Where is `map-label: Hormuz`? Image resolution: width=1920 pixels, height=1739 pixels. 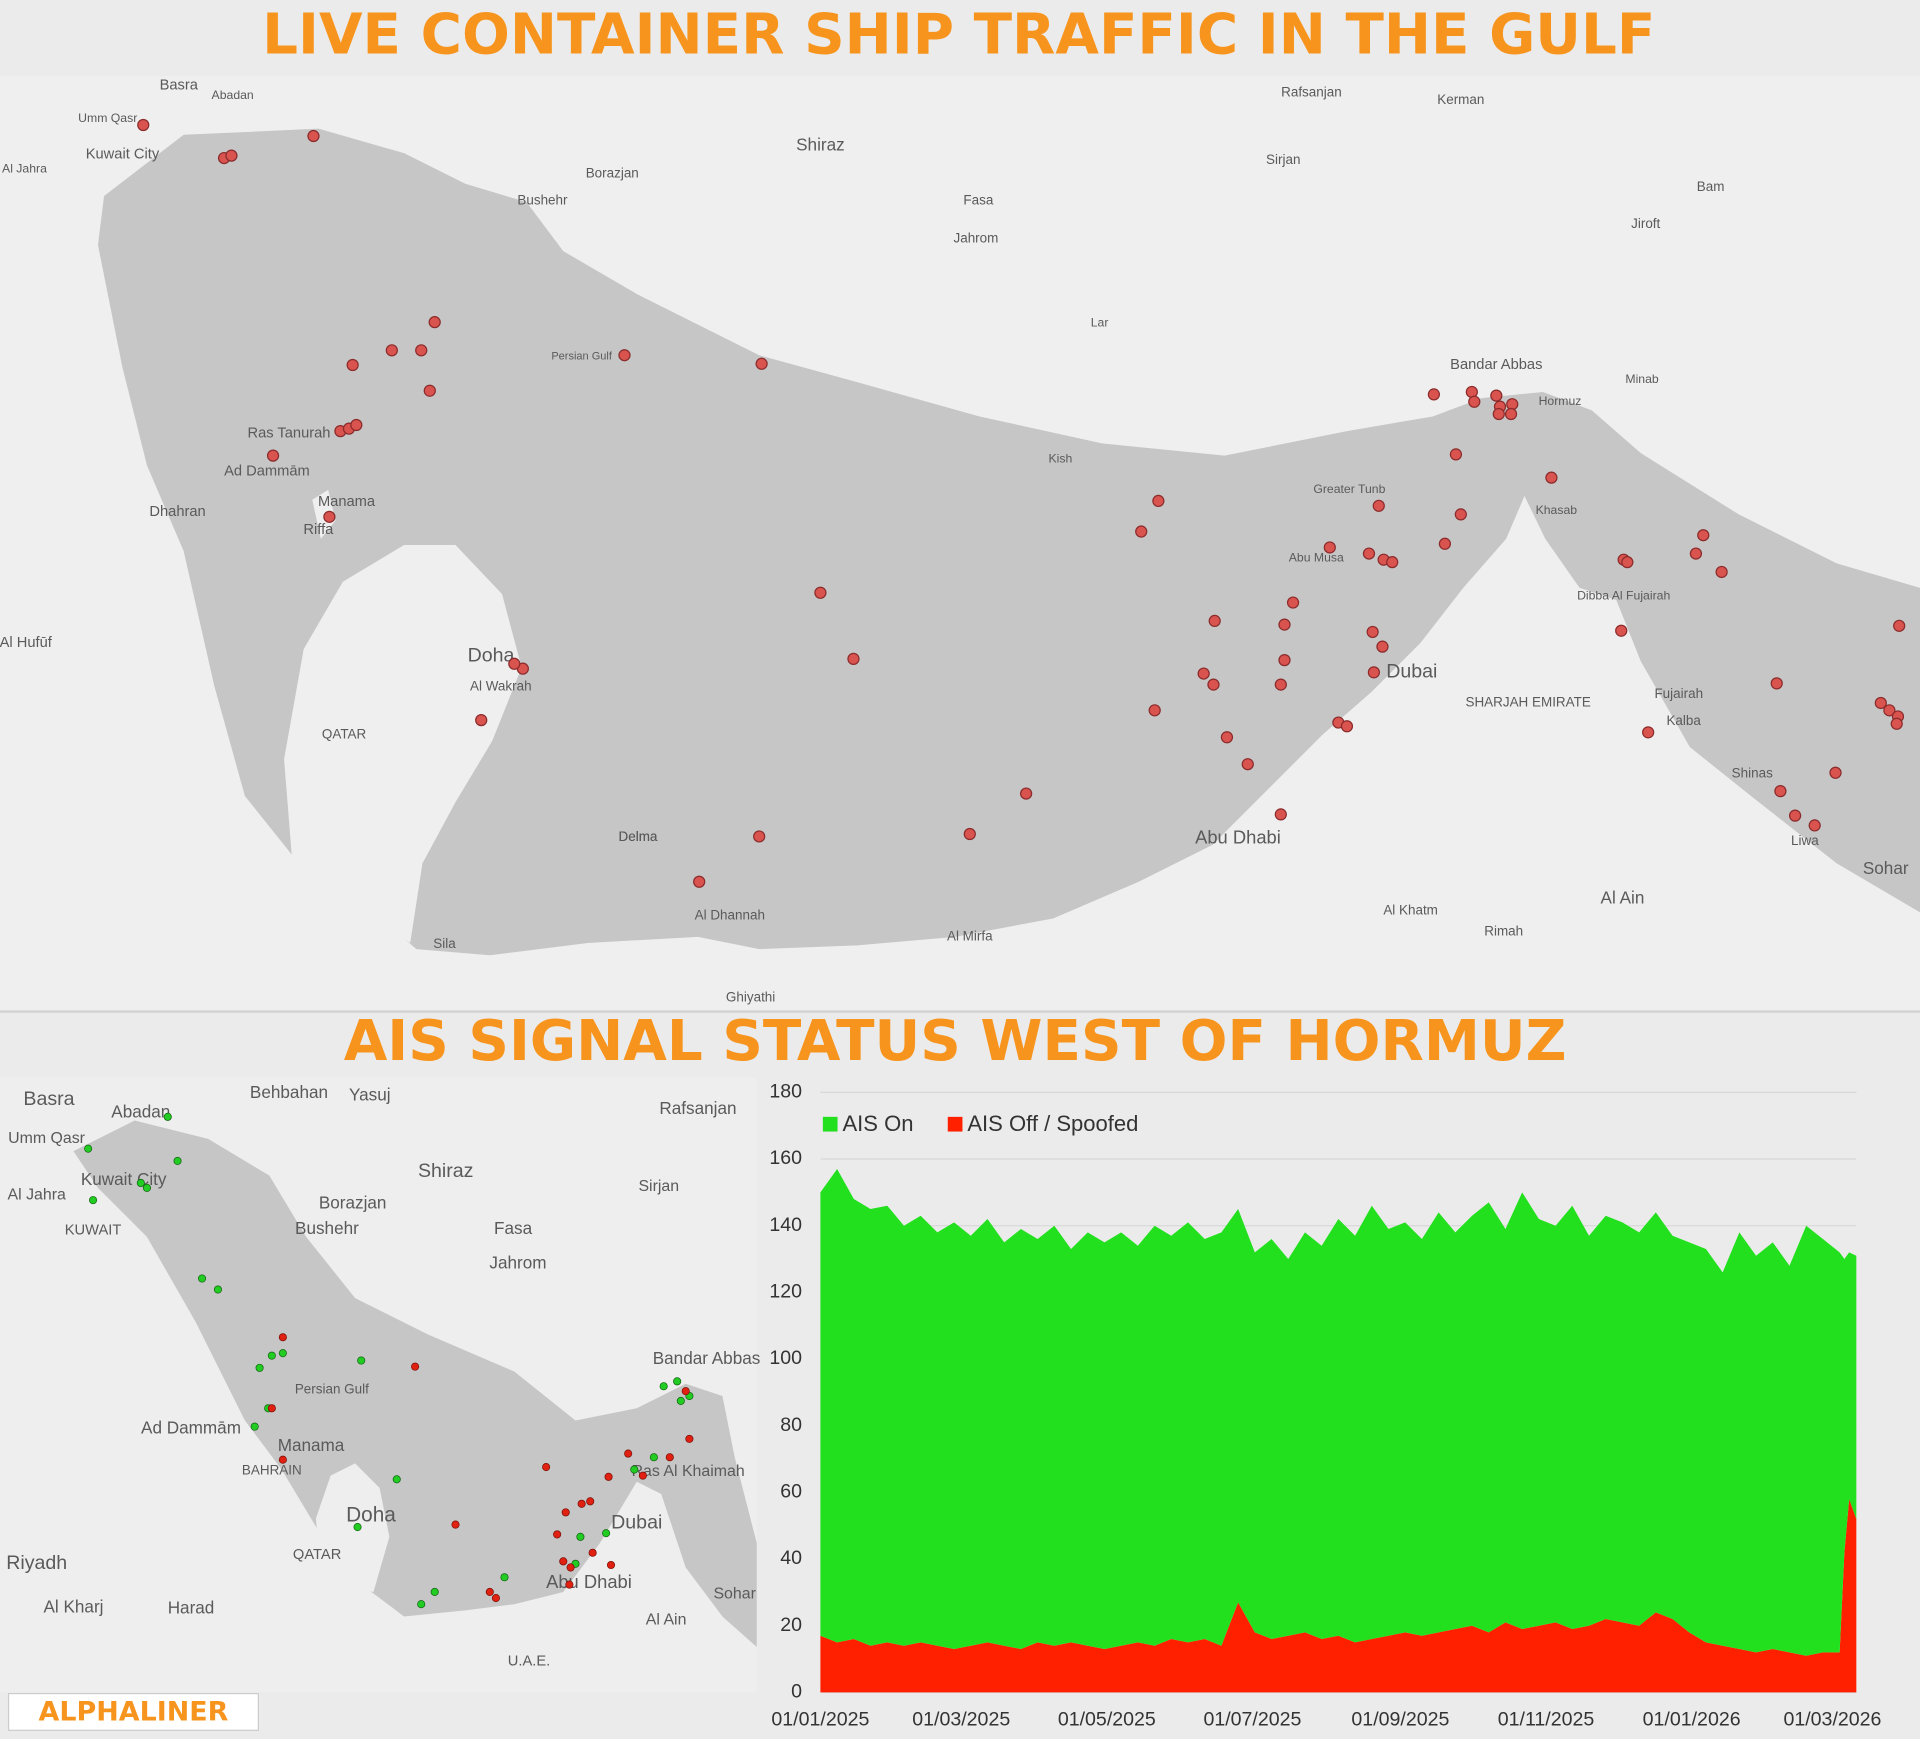
map-label: Hormuz is located at coordinates (1560, 401).